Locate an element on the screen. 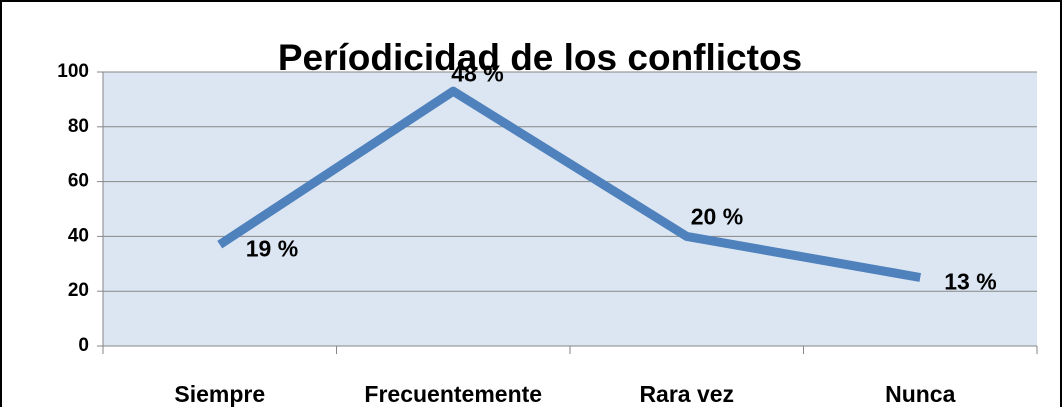 The image size is (1062, 407). data-label: 19 % is located at coordinates (272, 249).